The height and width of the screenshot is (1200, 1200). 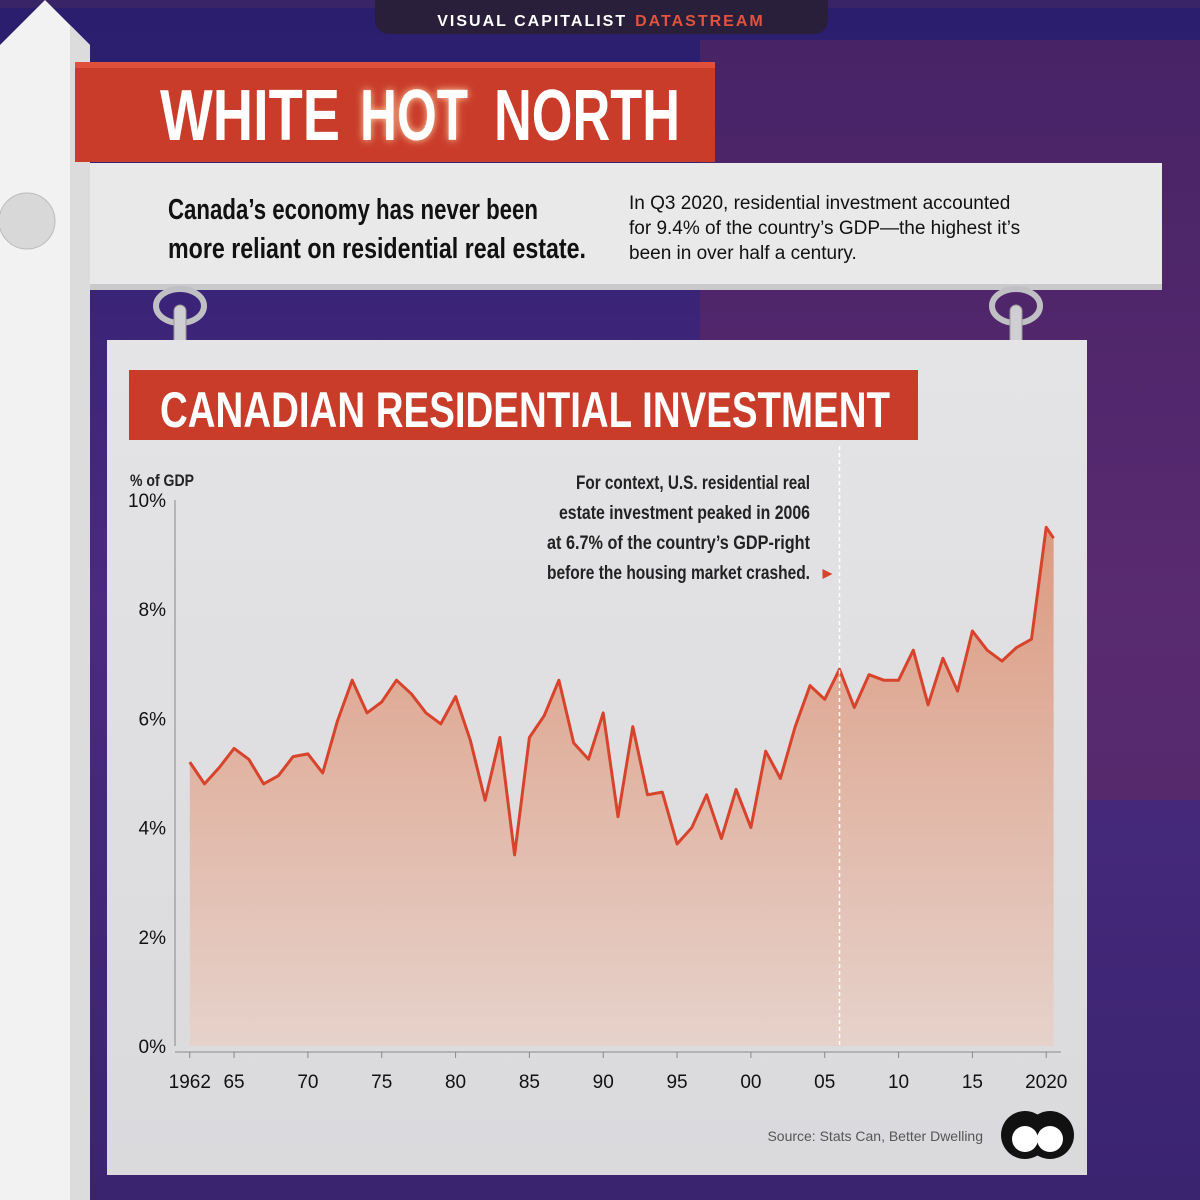 I want to click on x-tick-label: 80, so click(x=455, y=1082).